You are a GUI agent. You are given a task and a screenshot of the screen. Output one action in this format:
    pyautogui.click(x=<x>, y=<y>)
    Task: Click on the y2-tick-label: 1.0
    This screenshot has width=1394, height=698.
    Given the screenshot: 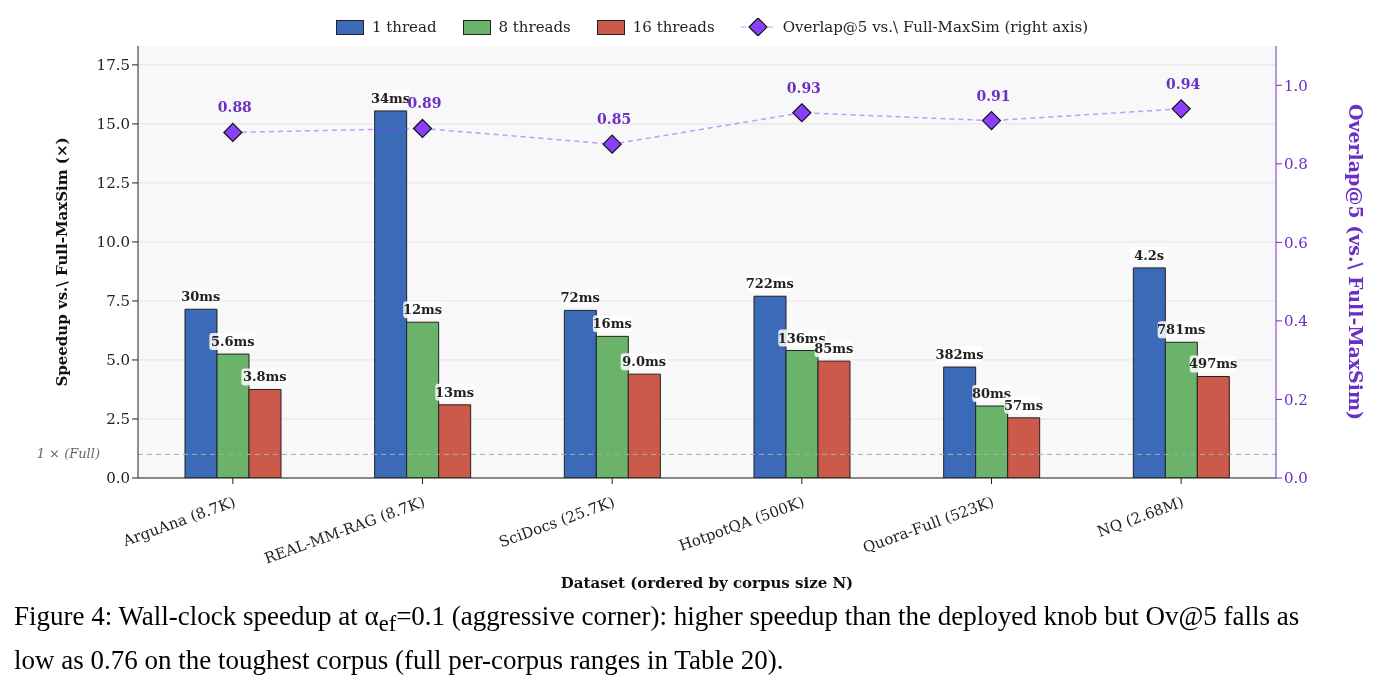 What is the action you would take?
    pyautogui.click(x=1296, y=85)
    